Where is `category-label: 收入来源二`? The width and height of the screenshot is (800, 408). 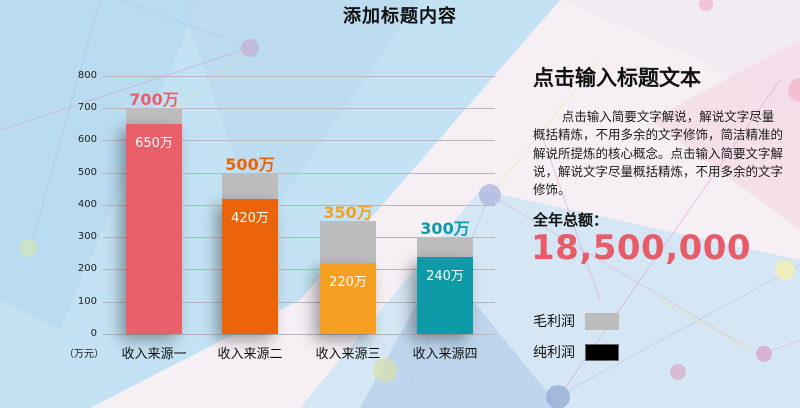
category-label: 收入来源二 is located at coordinates (250, 354).